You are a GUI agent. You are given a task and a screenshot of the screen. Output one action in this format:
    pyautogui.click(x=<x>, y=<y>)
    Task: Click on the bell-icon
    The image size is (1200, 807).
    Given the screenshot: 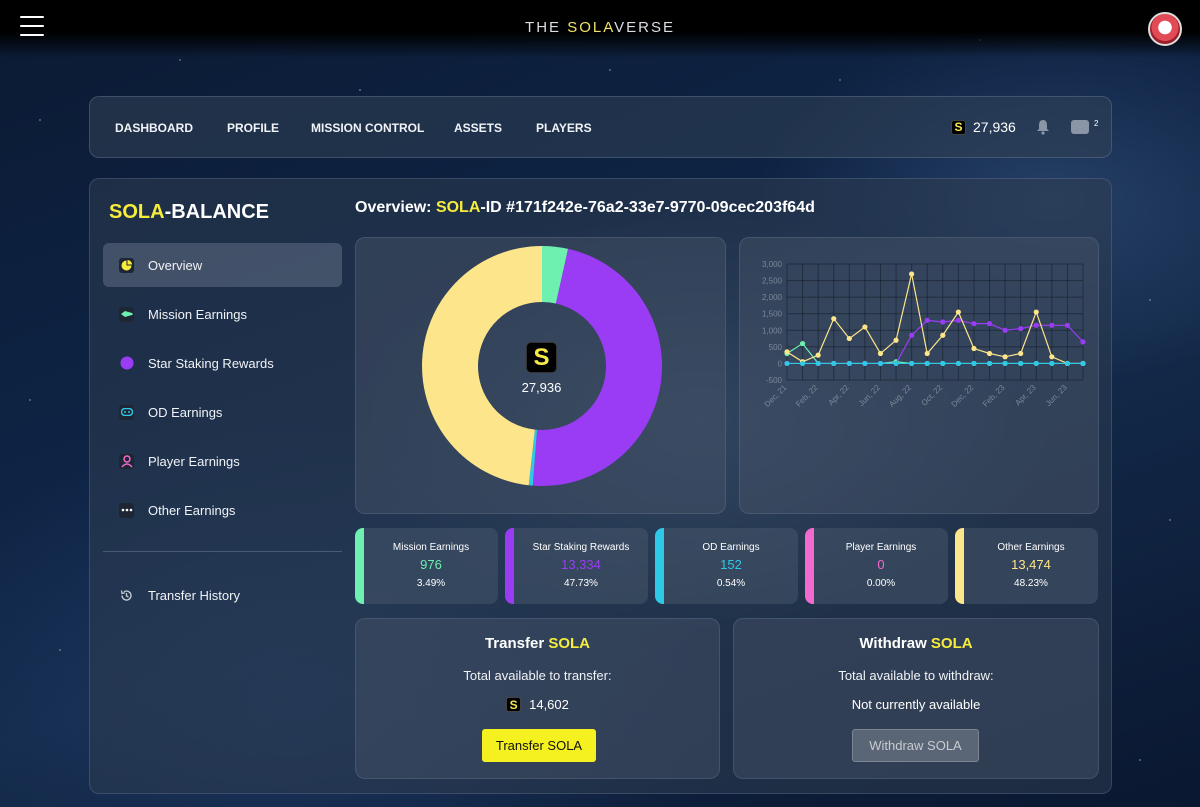 What is the action you would take?
    pyautogui.click(x=1043, y=127)
    